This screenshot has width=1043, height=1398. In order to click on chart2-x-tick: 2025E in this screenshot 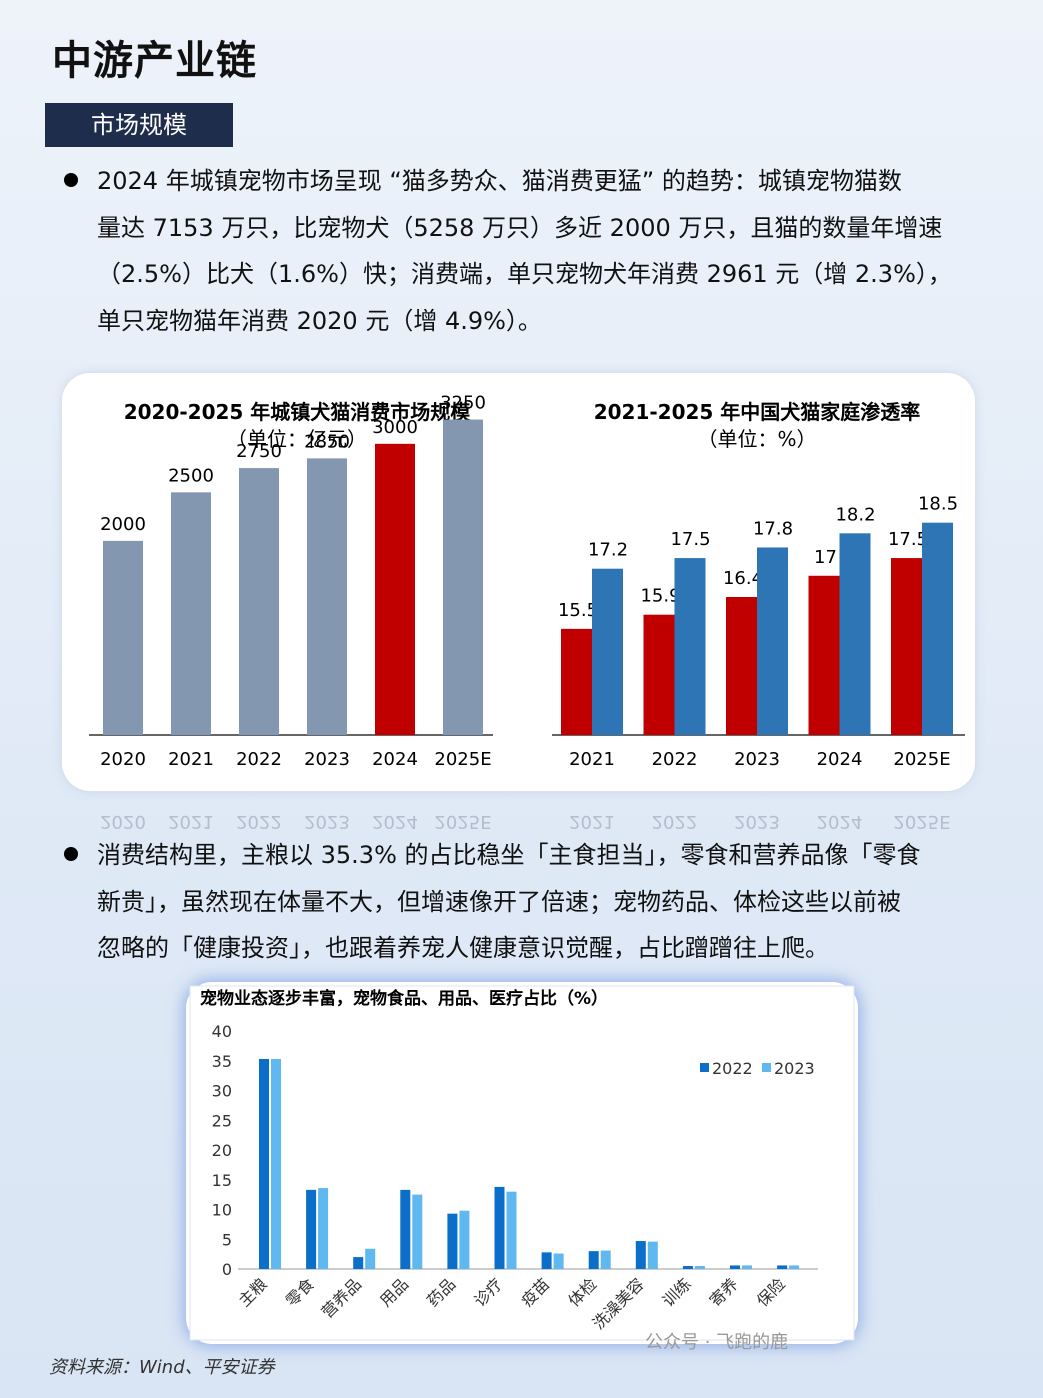, I will do `click(921, 759)`.